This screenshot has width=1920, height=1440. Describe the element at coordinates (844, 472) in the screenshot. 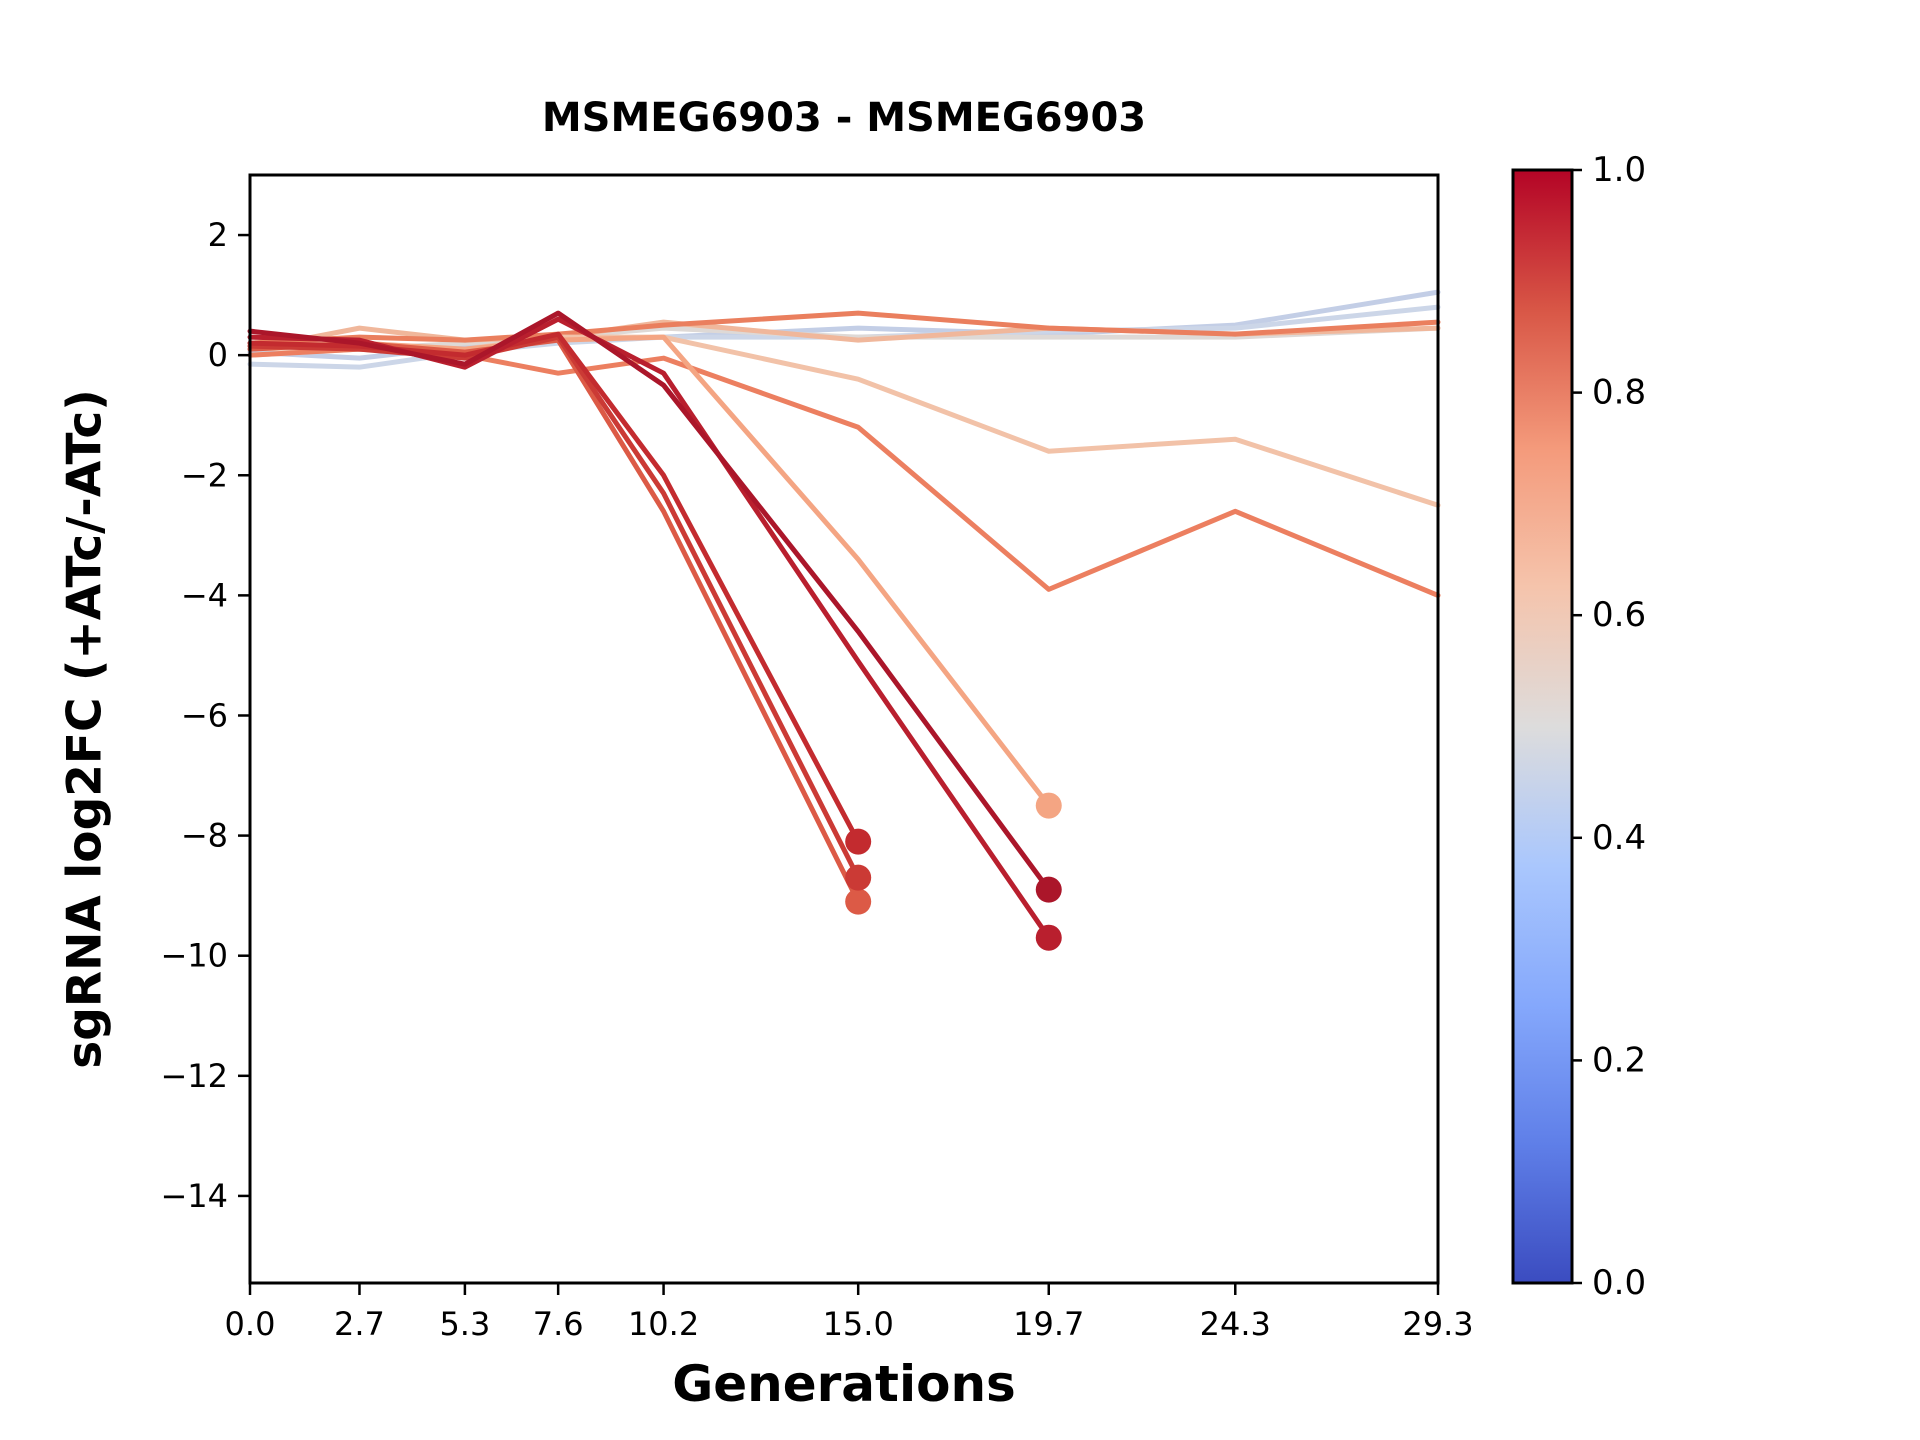

I see `series-line-sgRNA-slow-orange` at that location.